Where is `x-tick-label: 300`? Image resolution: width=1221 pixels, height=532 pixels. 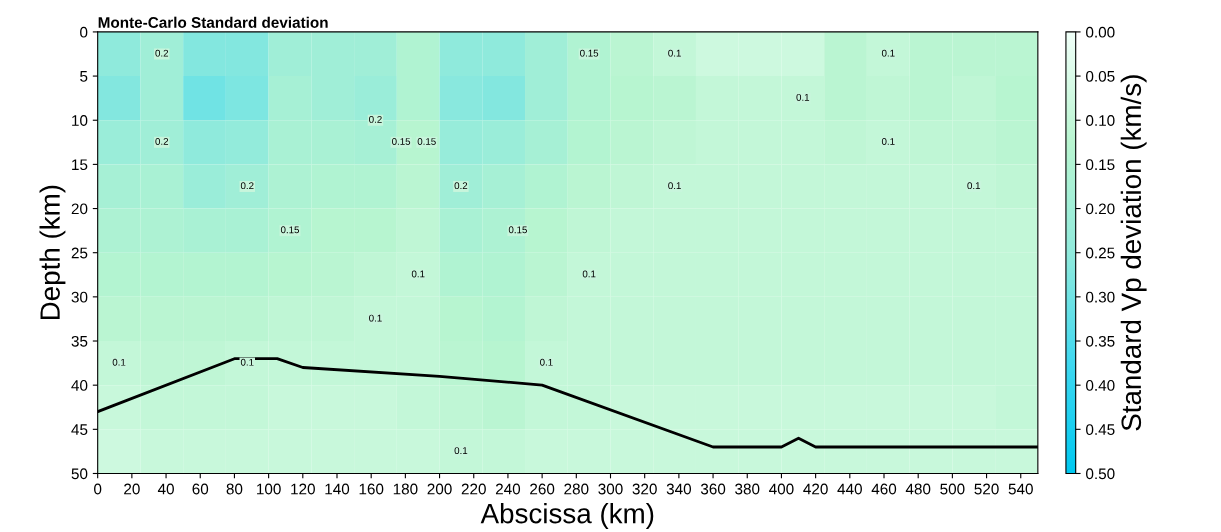 x-tick-label: 300 is located at coordinates (610, 489).